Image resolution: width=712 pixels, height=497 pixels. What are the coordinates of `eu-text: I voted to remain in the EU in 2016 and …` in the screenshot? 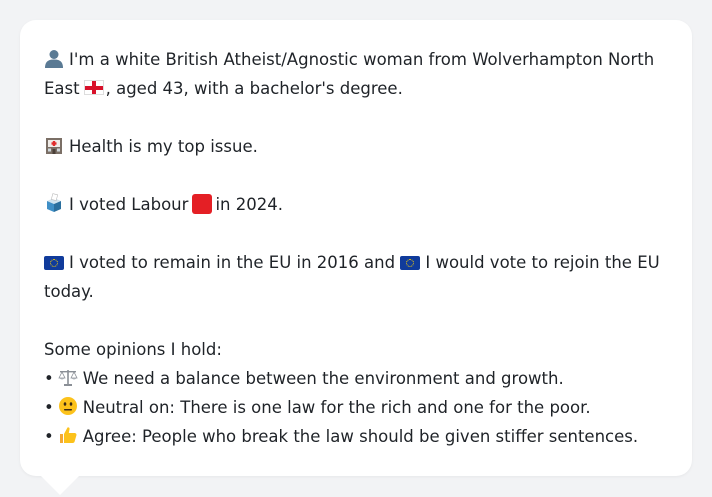 It's located at (356, 277).